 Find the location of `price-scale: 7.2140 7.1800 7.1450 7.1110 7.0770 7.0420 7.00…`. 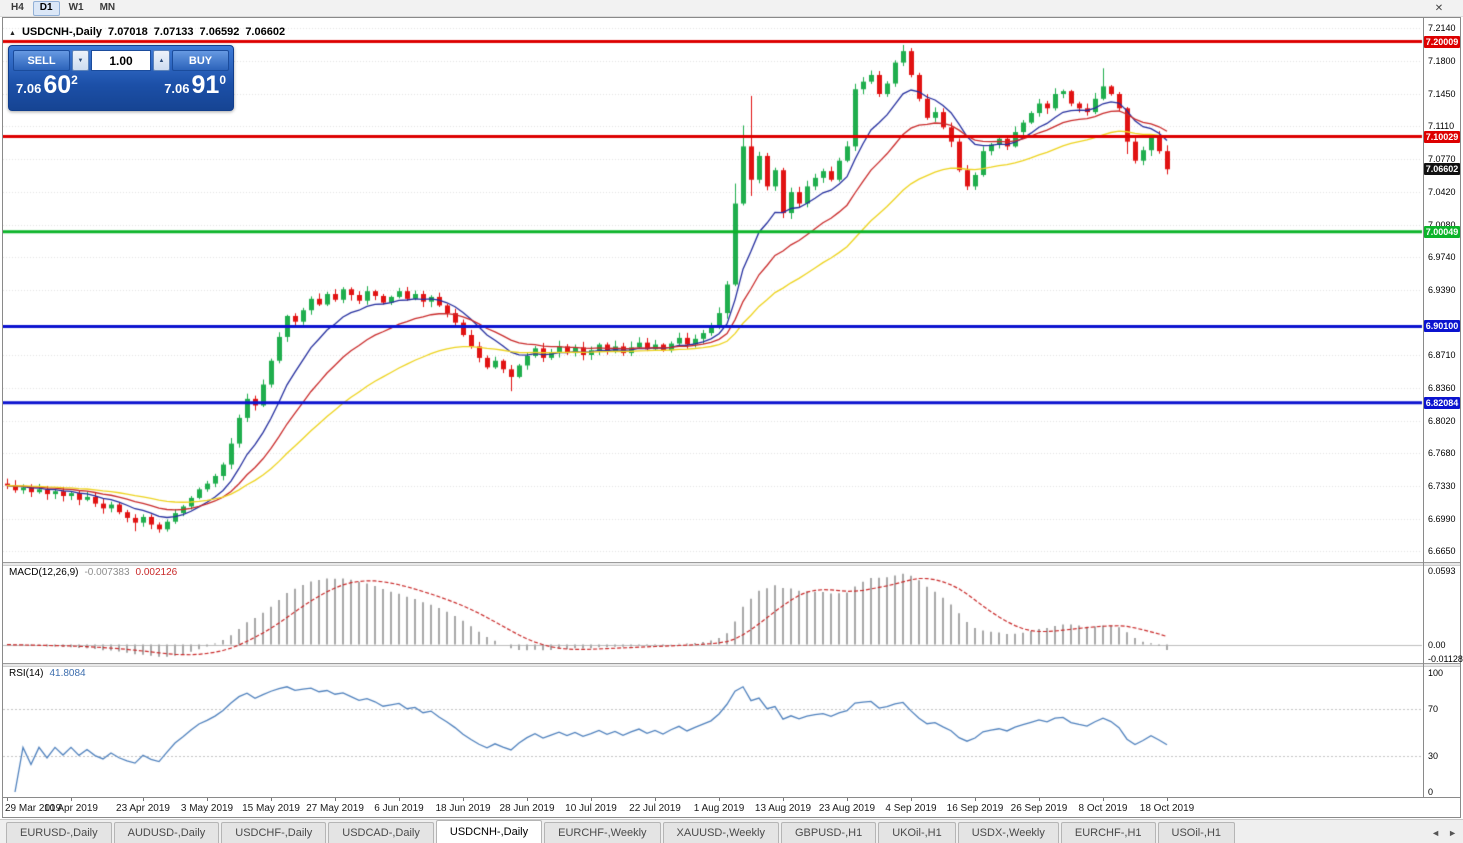

price-scale: 7.2140 7.1800 7.1450 7.1110 7.0770 7.0420 7.00… is located at coordinates (1443, 407).